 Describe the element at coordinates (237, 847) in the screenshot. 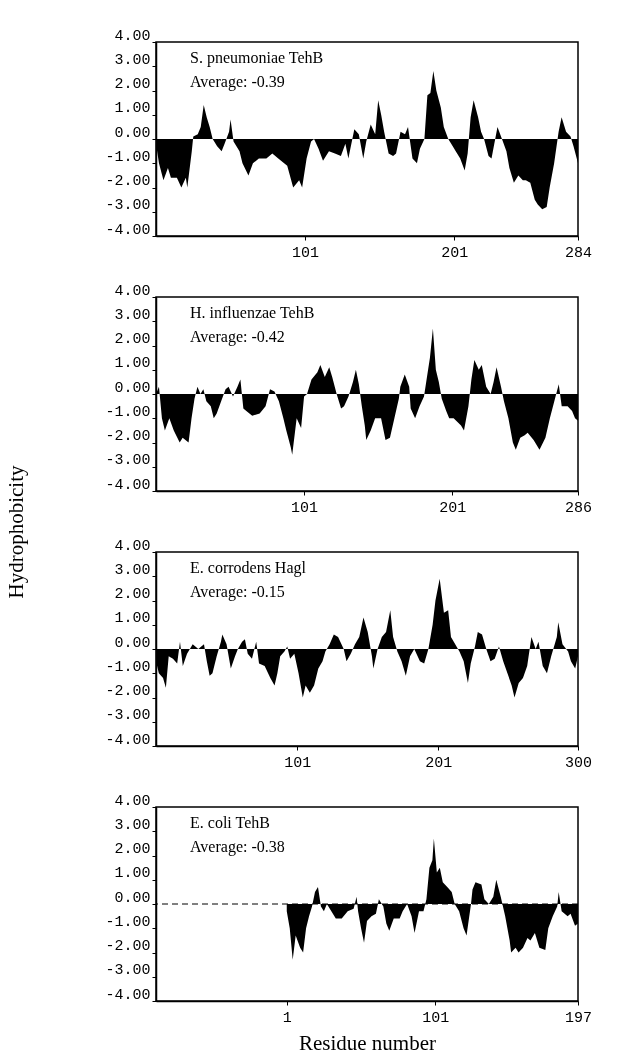

I see `annotation: Average: -0.38` at that location.